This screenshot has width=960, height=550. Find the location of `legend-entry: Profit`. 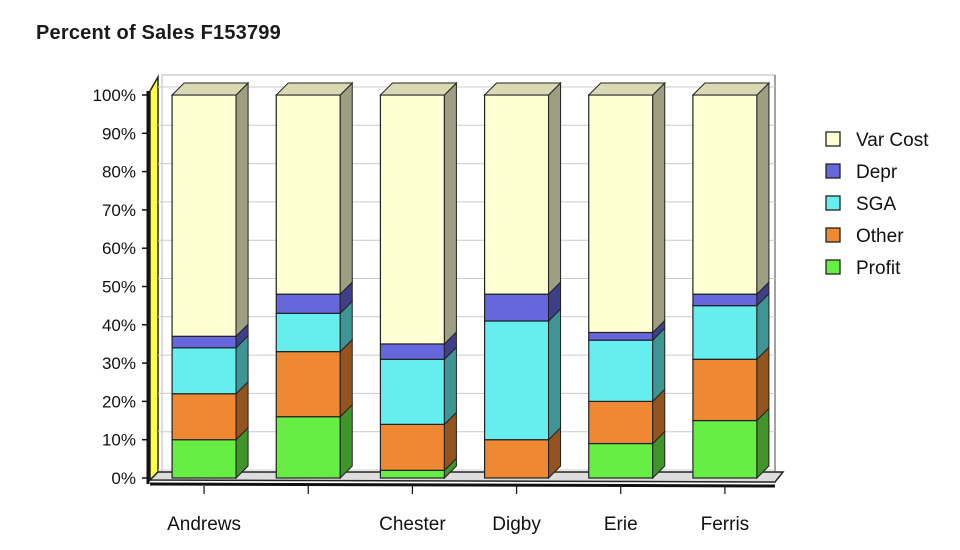

legend-entry: Profit is located at coordinates (863, 268).